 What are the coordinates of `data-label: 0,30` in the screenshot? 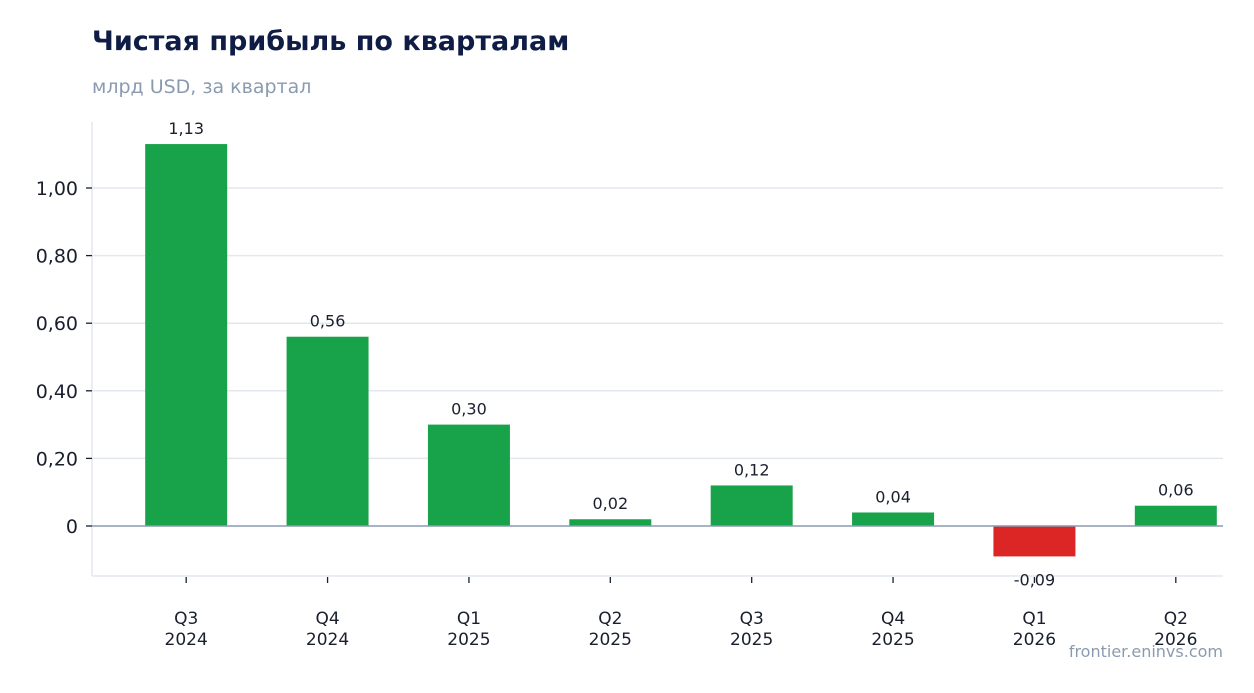 It's located at (469, 409).